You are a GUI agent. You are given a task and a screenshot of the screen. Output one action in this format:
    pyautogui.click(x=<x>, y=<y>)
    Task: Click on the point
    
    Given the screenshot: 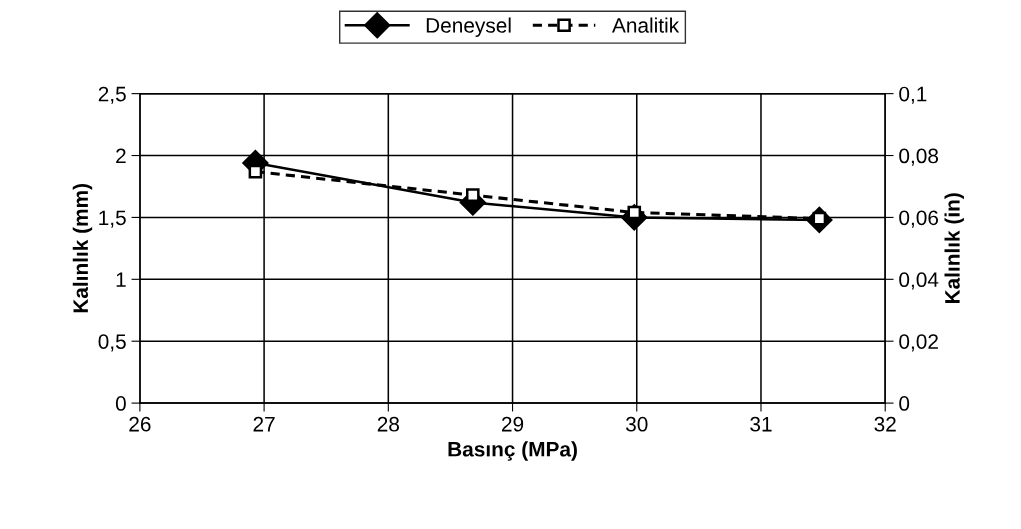 What is the action you would take?
    pyautogui.click(x=472, y=195)
    